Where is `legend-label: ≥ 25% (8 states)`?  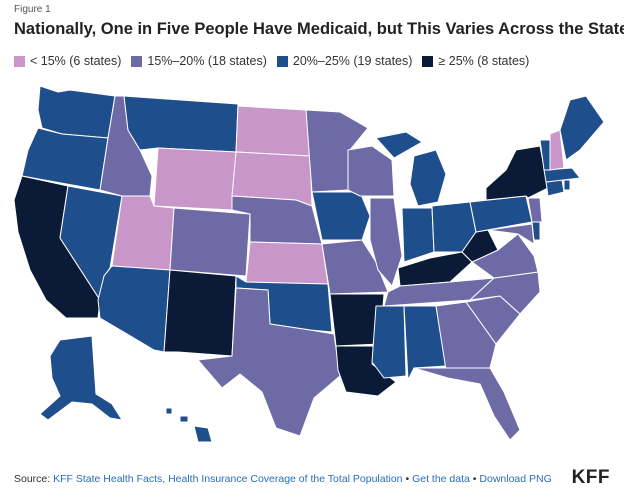
legend-label: ≥ 25% (8 states) is located at coordinates (484, 61).